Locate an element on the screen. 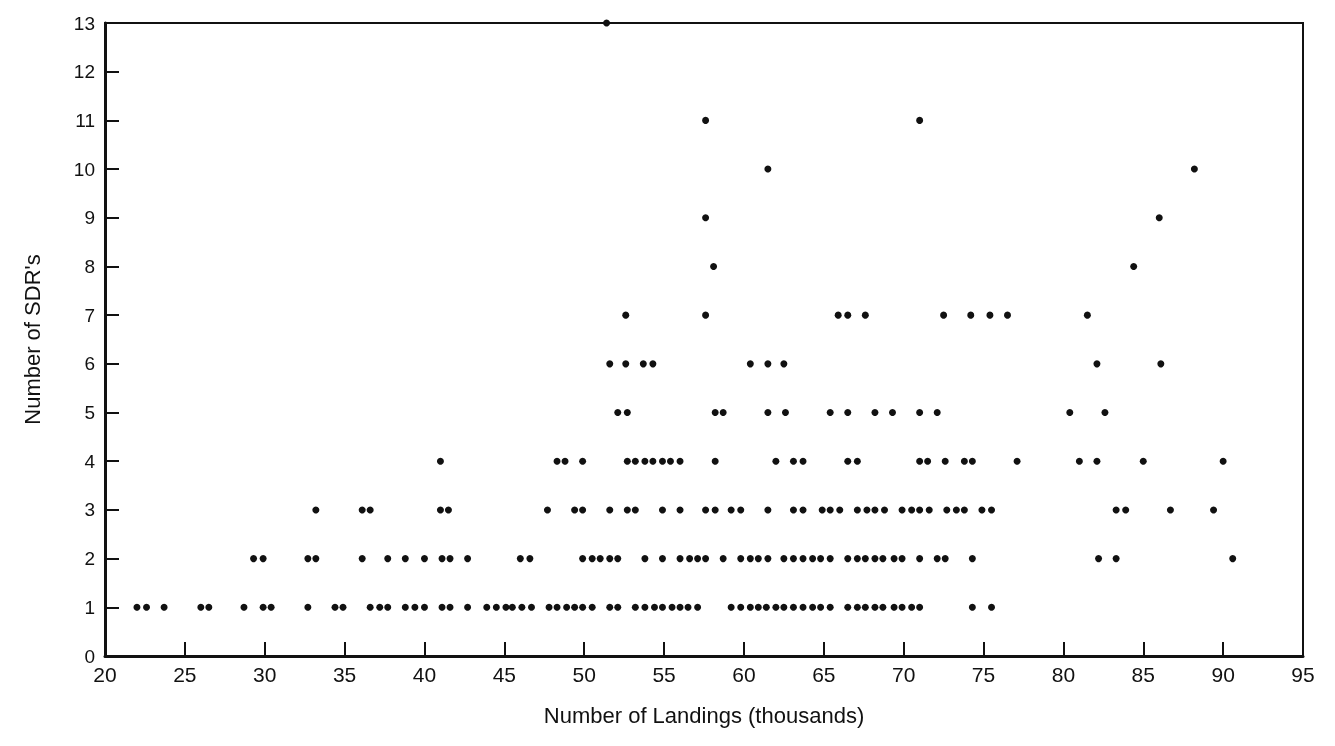 The height and width of the screenshot is (746, 1335). y-tick-label: 6 is located at coordinates (89, 364).